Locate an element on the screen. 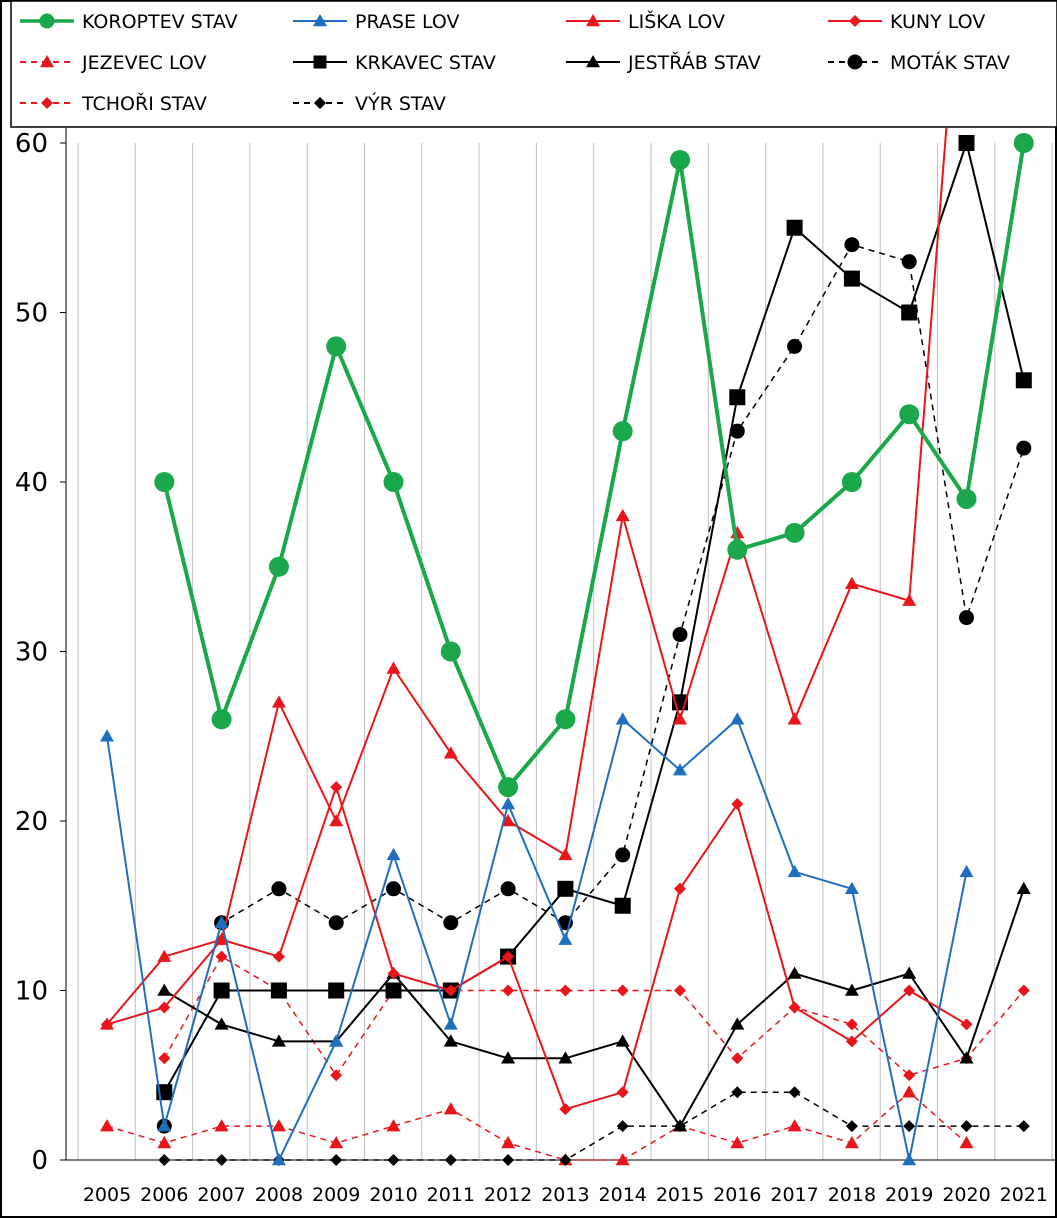  x-tick-label: 2016 is located at coordinates (737, 1195).